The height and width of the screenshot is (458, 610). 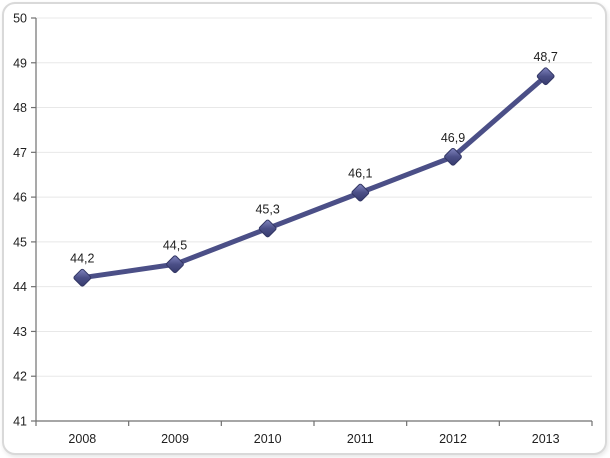 I want to click on data-point-label: 48,7, so click(x=545, y=57).